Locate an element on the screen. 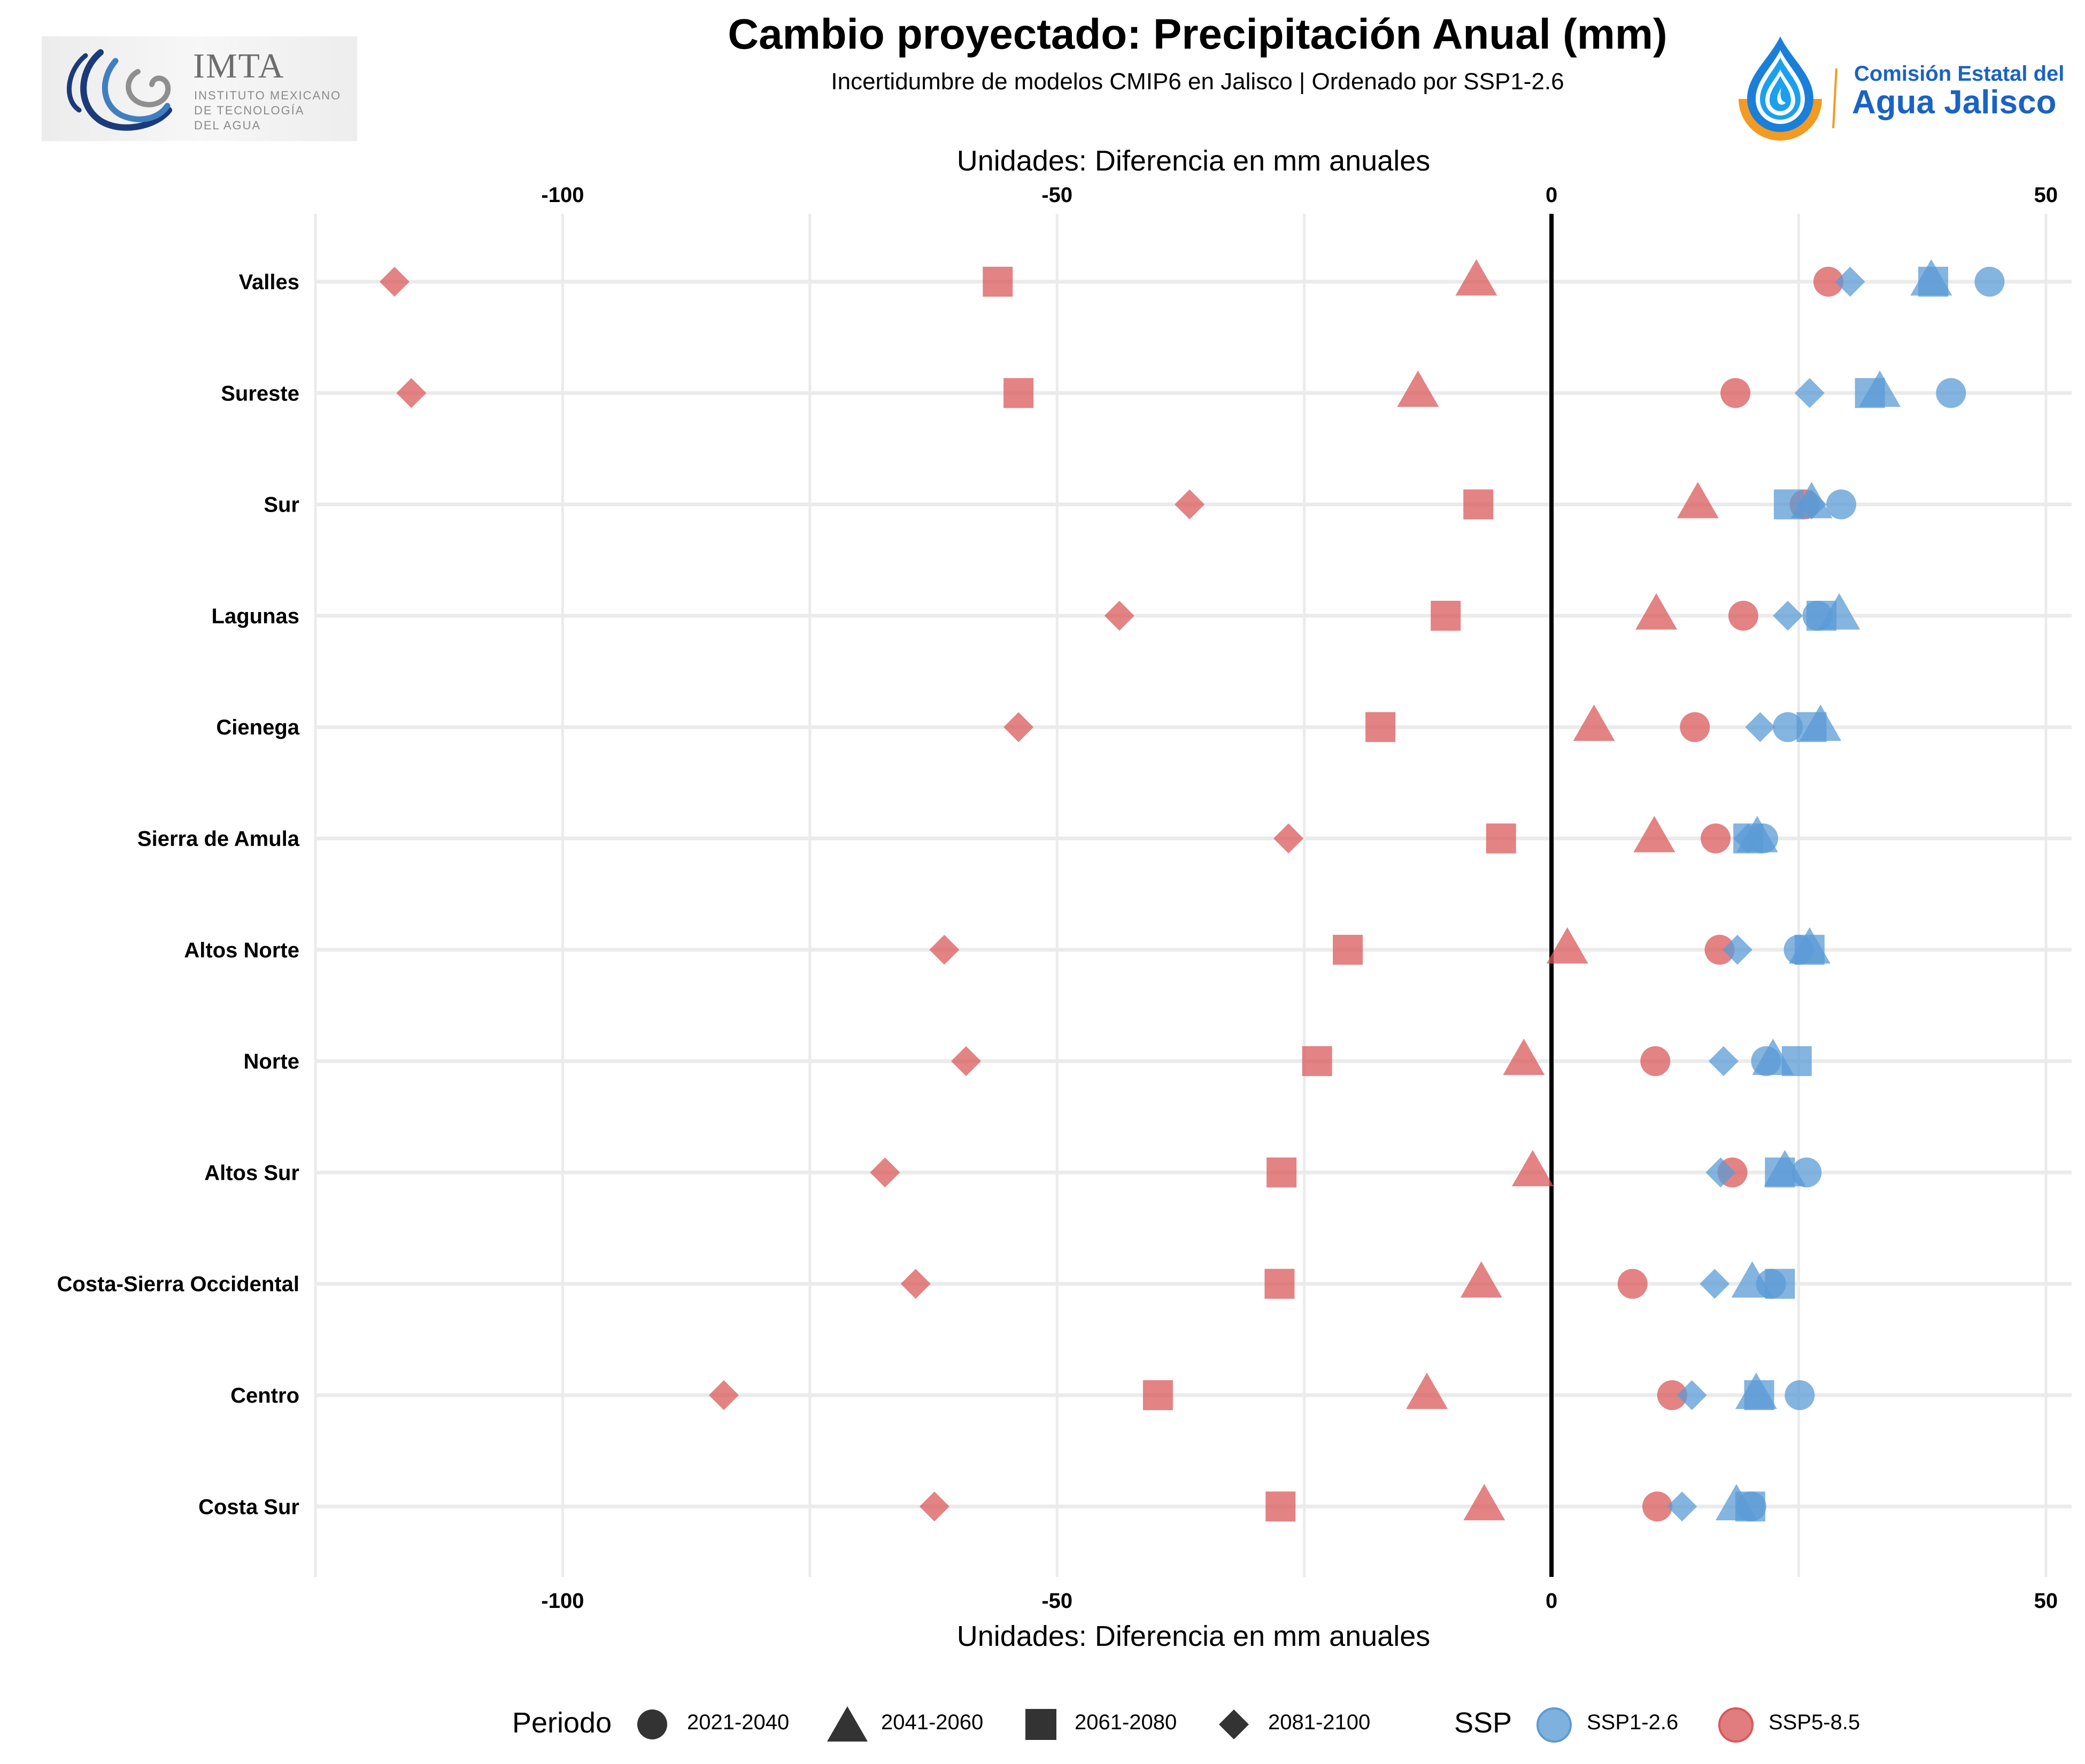 This screenshot has width=2085, height=1764. category-label: Cienega is located at coordinates (257, 728).